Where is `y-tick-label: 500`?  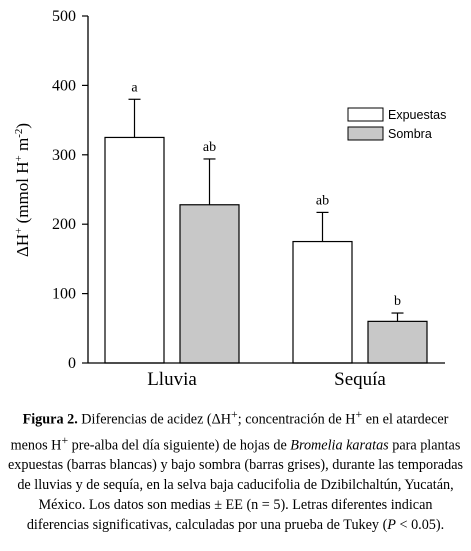
y-tick-label: 500 is located at coordinates (64, 16).